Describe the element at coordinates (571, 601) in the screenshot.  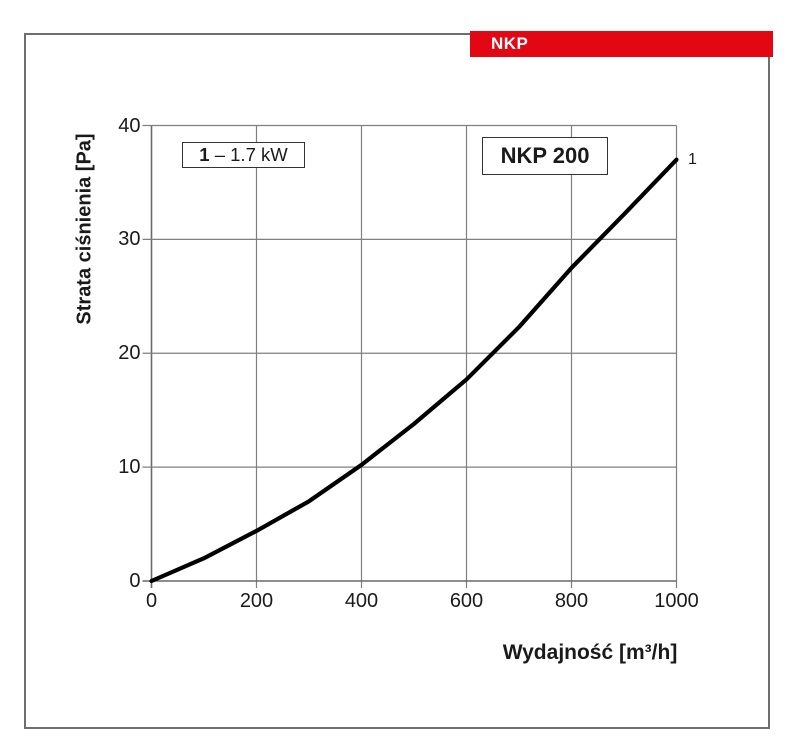
I see `x-tick-label: 800` at that location.